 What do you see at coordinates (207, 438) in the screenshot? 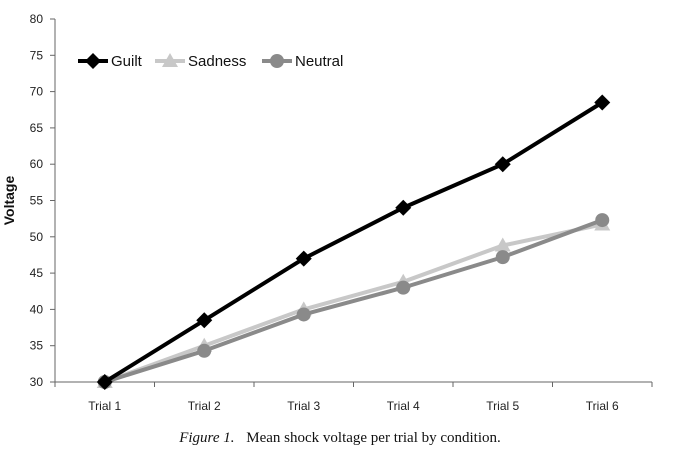
I see `figure-label: Figure 1.` at bounding box center [207, 438].